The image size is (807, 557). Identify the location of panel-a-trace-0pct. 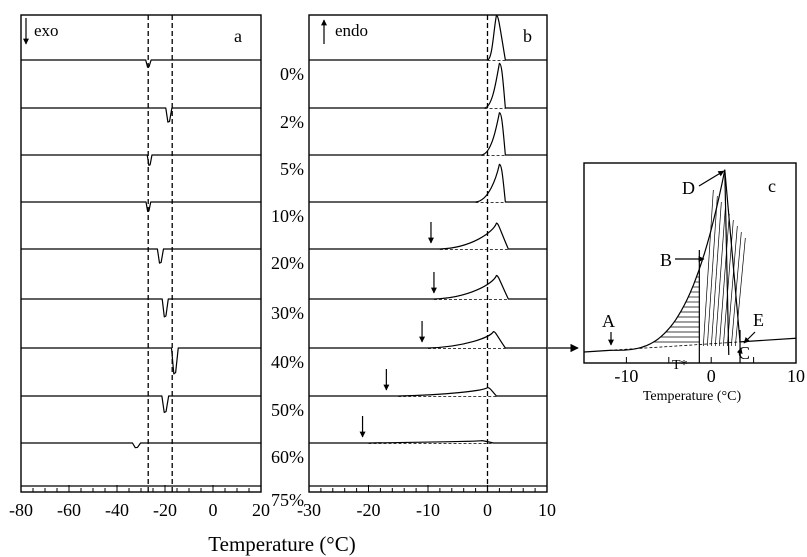
(141, 63).